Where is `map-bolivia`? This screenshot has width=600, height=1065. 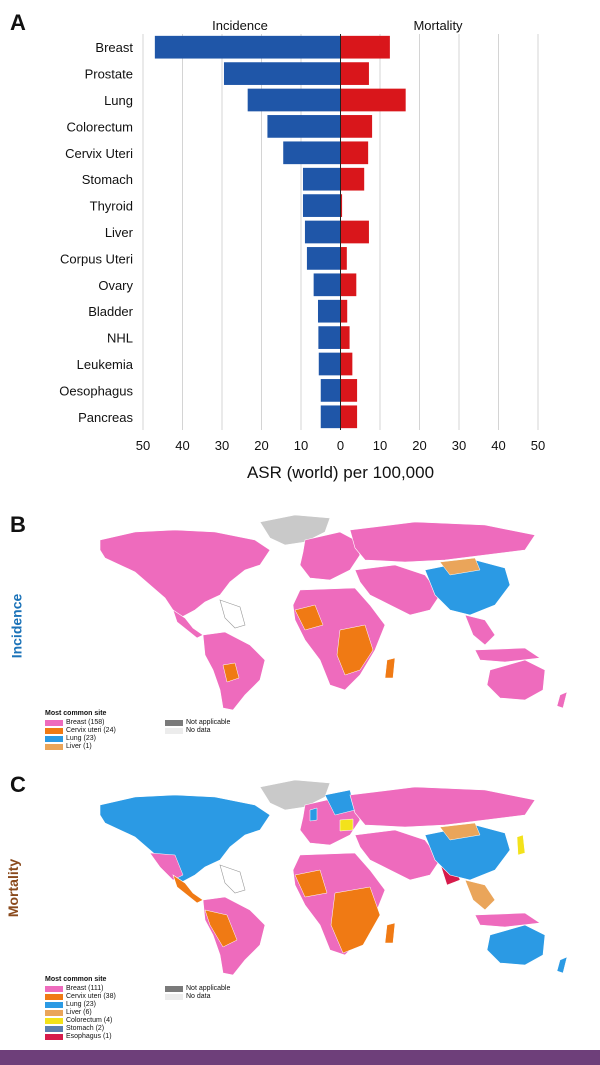
map-bolivia is located at coordinates (231, 672).